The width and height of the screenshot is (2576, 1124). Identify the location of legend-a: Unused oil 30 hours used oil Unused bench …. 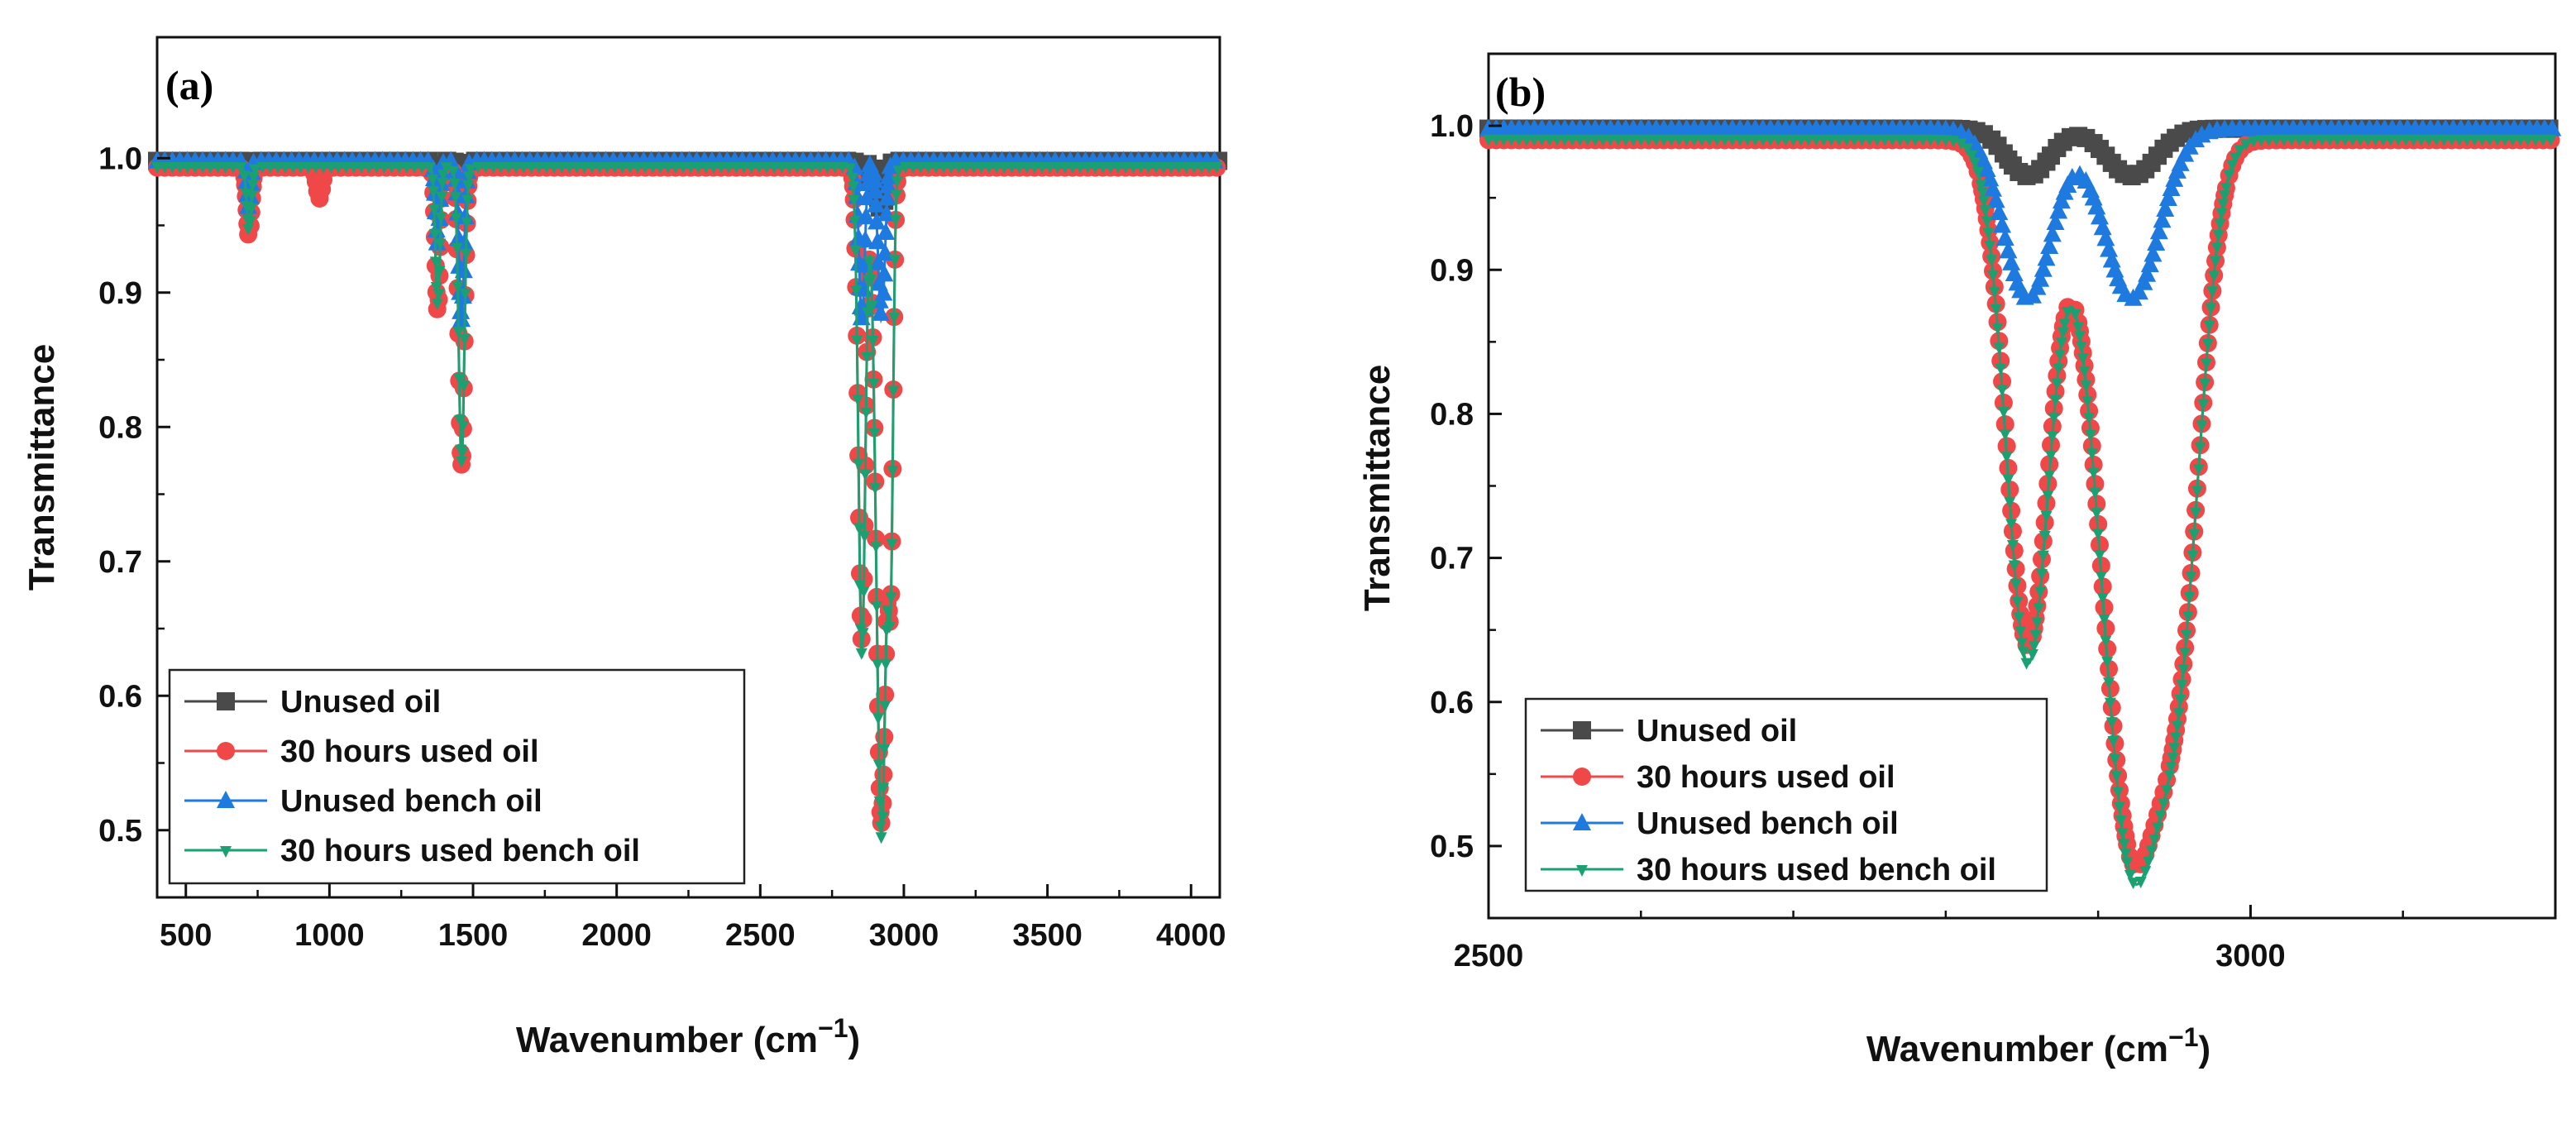
(457, 776).